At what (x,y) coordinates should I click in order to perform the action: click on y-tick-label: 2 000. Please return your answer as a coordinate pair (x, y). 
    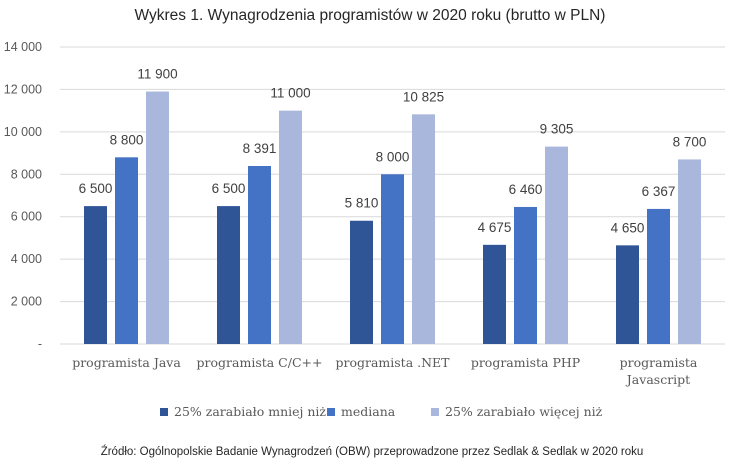
    Looking at the image, I should click on (26, 302).